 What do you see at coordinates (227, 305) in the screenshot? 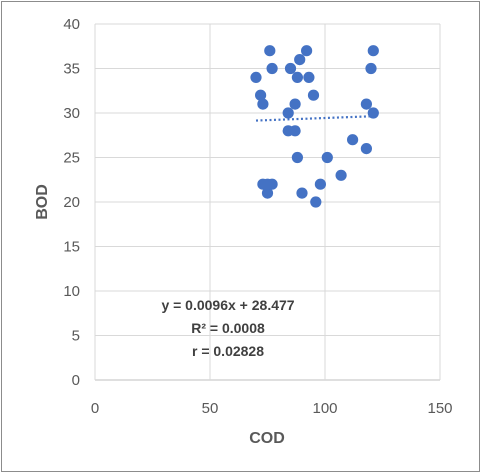
I see `trend-equation: y = 0.0096x + 28.477` at bounding box center [227, 305].